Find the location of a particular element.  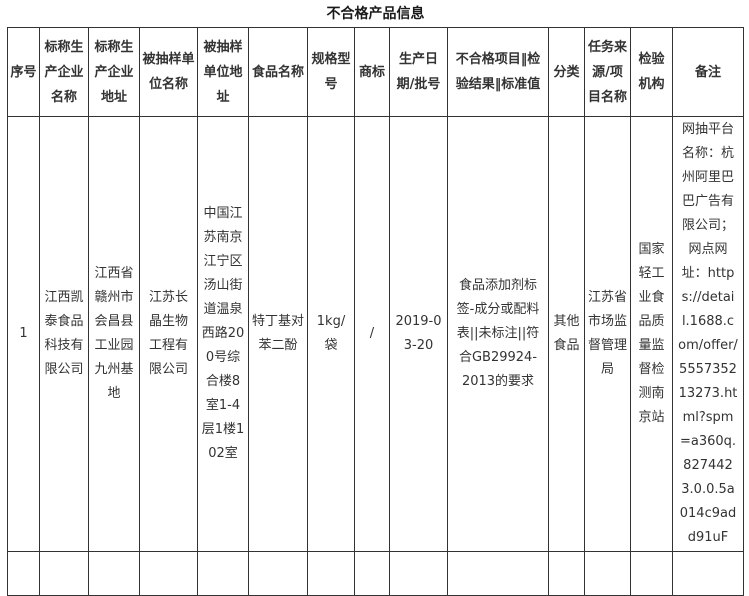

cell-sampled-unit-address: 中国江苏南京江宁区汤山街道温泉西路200号综合楼8室1-4层1楼102室 is located at coordinates (223, 334).